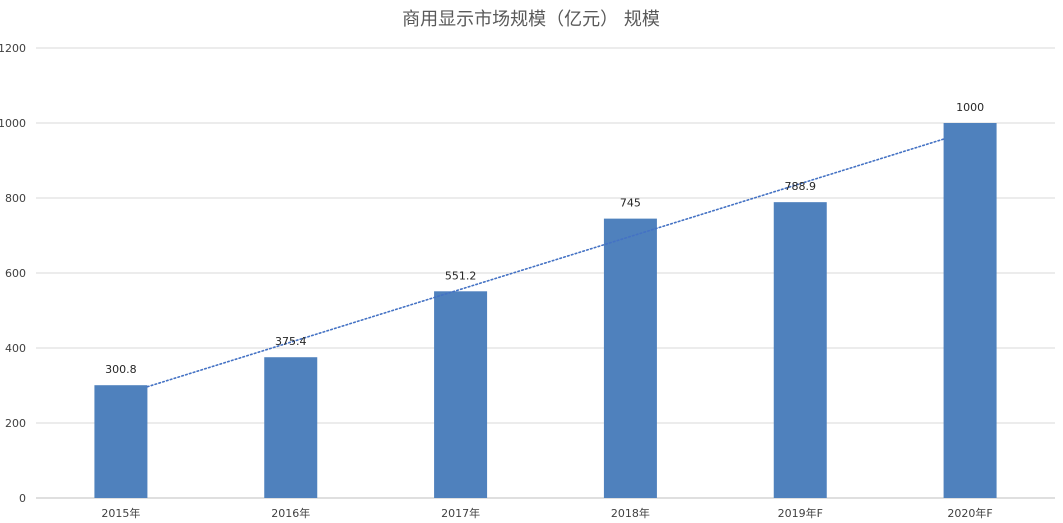 This screenshot has width=1063, height=523. Describe the element at coordinates (22, 498) in the screenshot. I see `y-tick-label: 0` at that location.